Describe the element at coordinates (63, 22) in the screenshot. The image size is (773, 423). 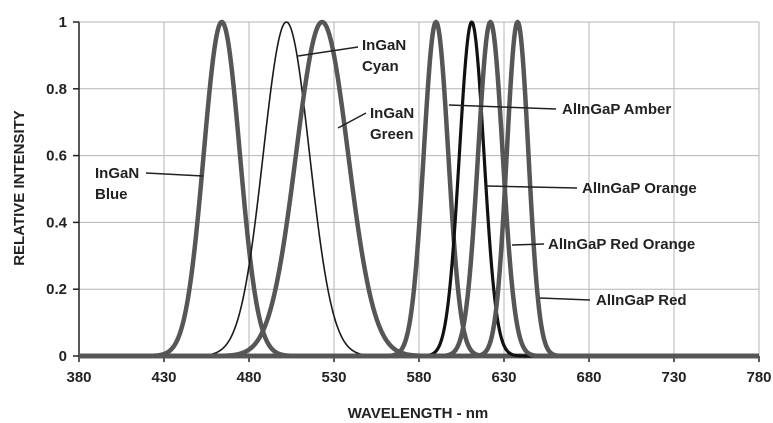
I see `y-tick-label-1: 1` at that location.